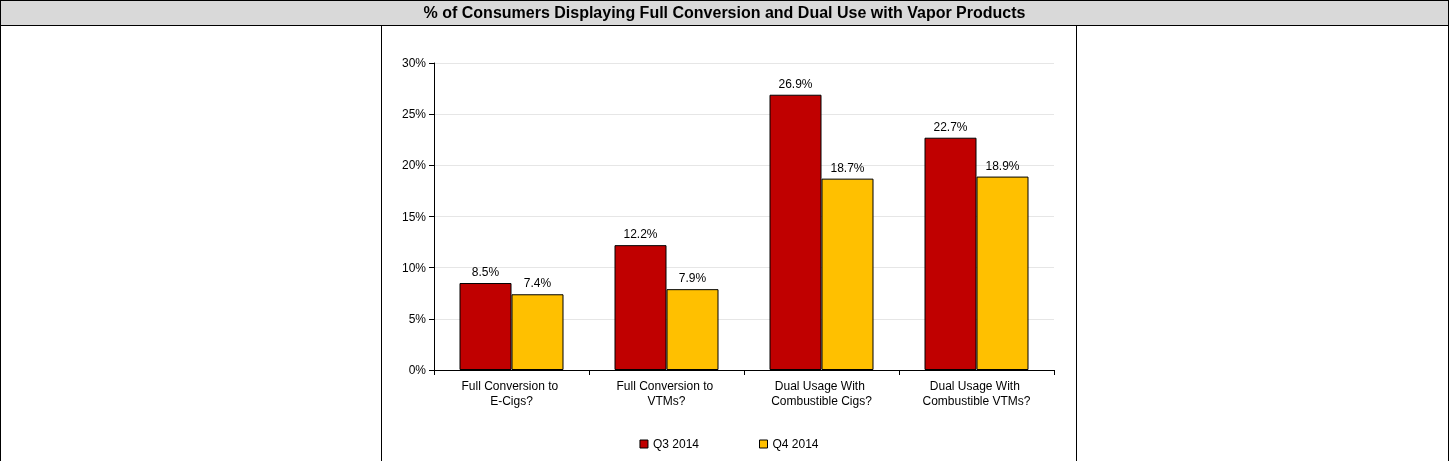  What do you see at coordinates (976, 393) in the screenshot?
I see `x-tick-label: Dual Usage With Combustible VTMs?` at bounding box center [976, 393].